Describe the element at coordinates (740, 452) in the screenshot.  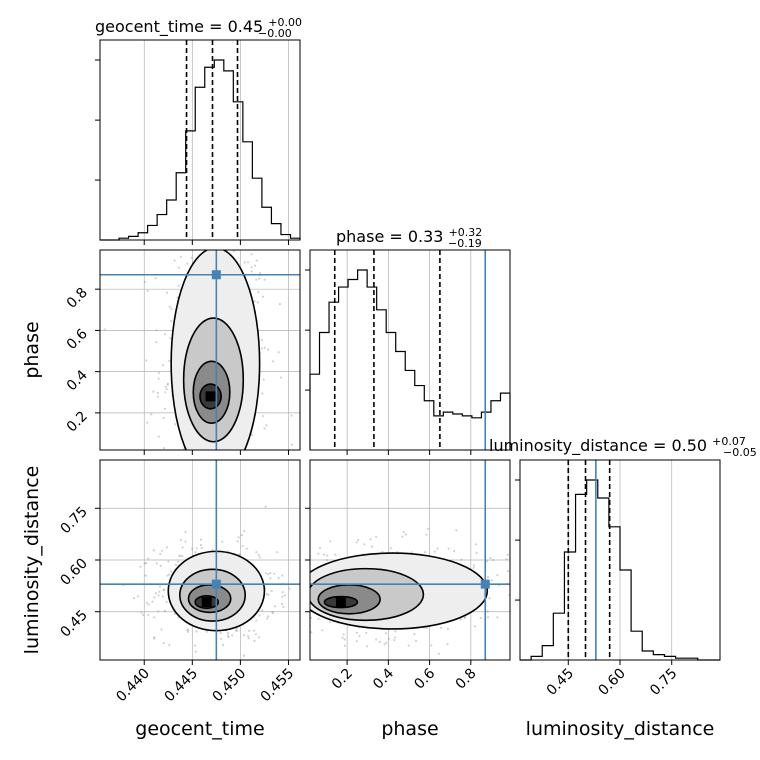
I see `title-luminosity-distance-minus: −0.05` at that location.